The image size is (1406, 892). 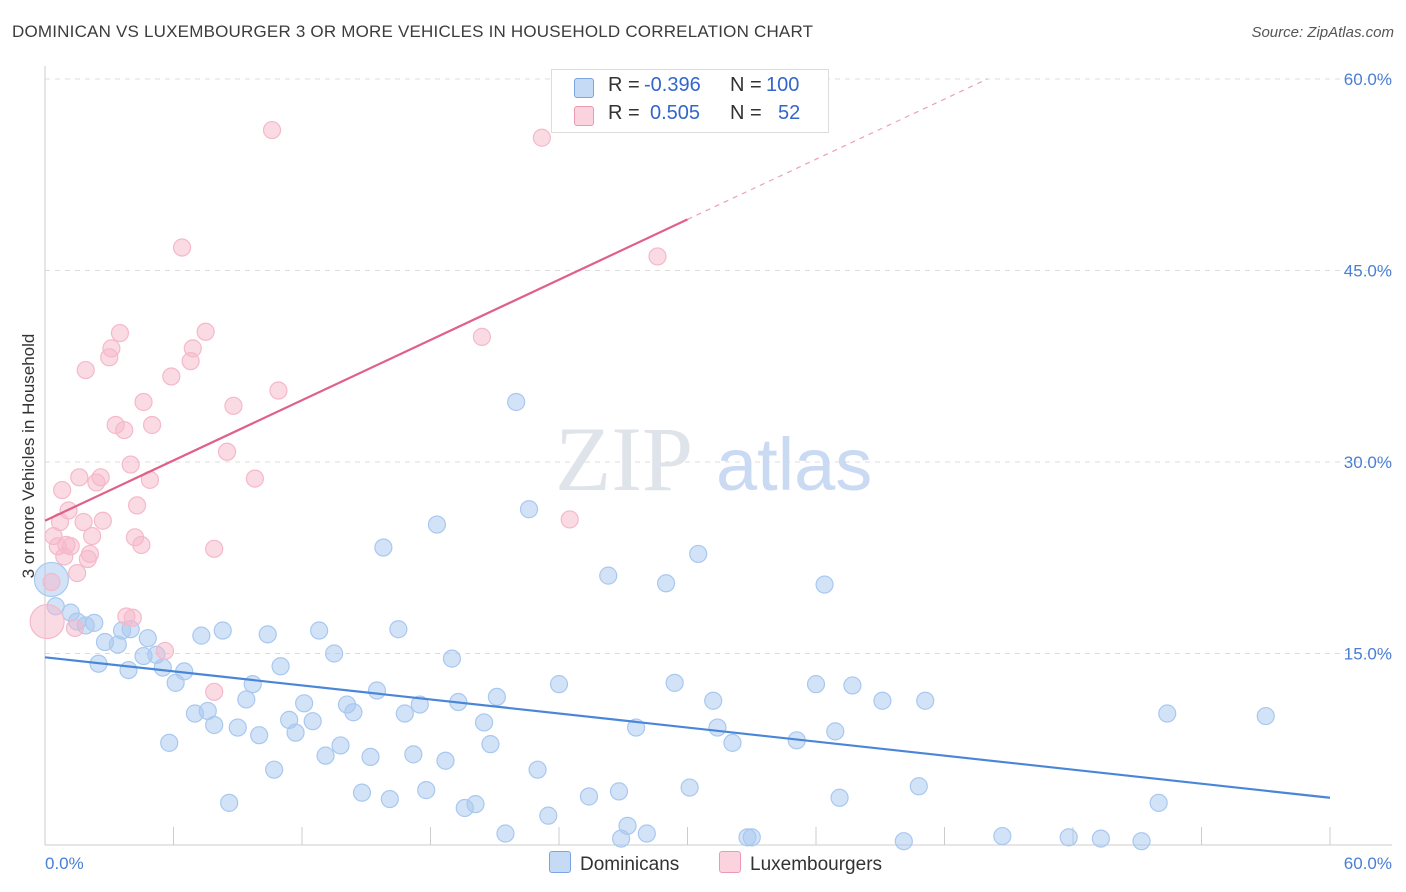 I want to click on y-tick-label: 45.0%, so click(x=1368, y=271).